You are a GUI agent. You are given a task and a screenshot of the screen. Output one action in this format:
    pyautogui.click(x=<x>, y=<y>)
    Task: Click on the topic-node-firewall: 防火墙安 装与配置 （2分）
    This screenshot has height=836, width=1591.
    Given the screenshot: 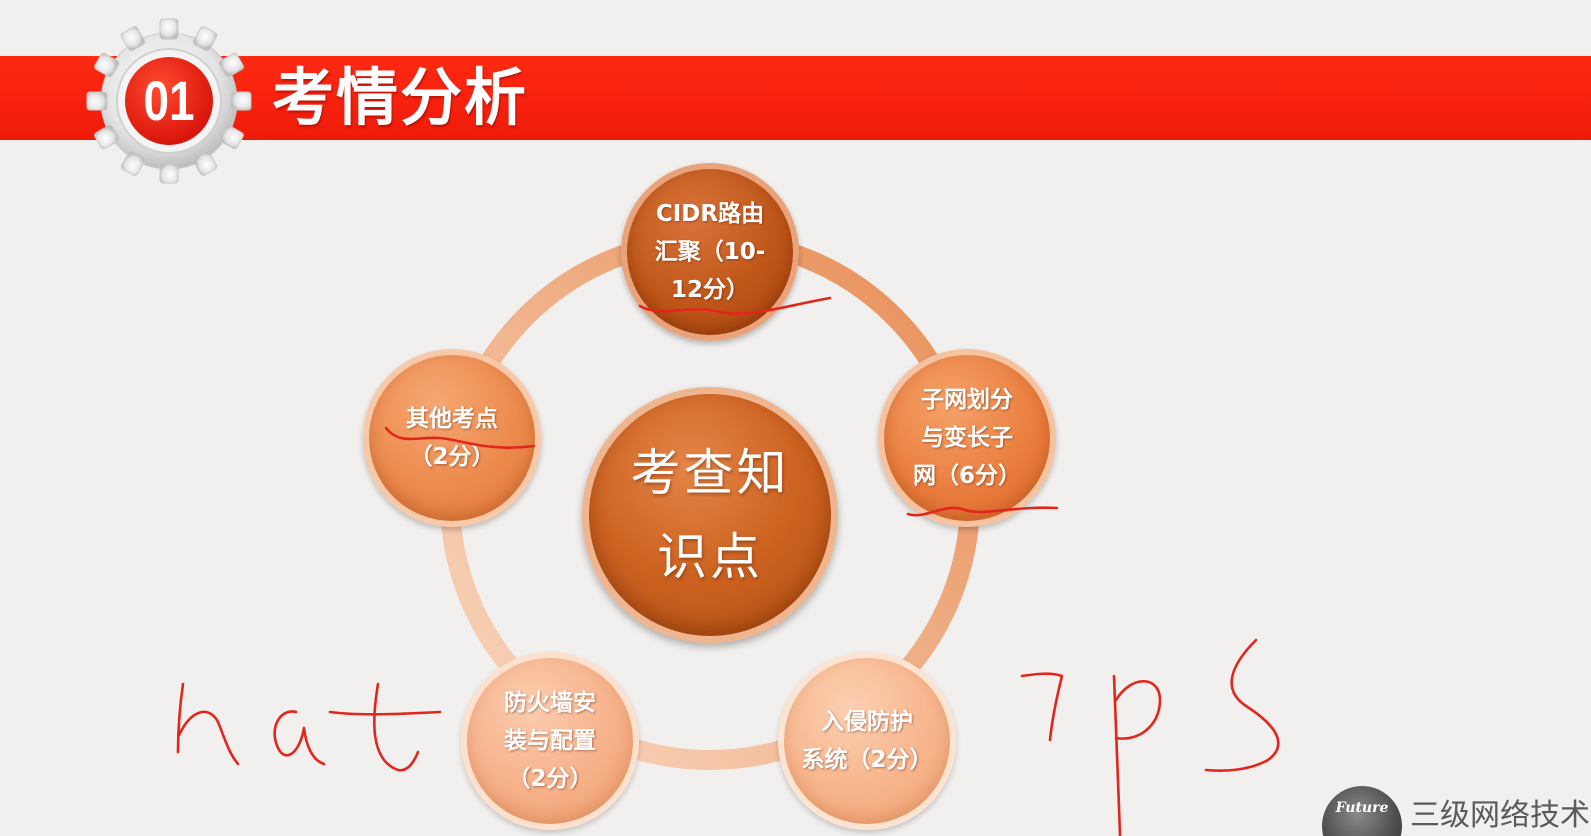 What is the action you would take?
    pyautogui.click(x=550, y=741)
    